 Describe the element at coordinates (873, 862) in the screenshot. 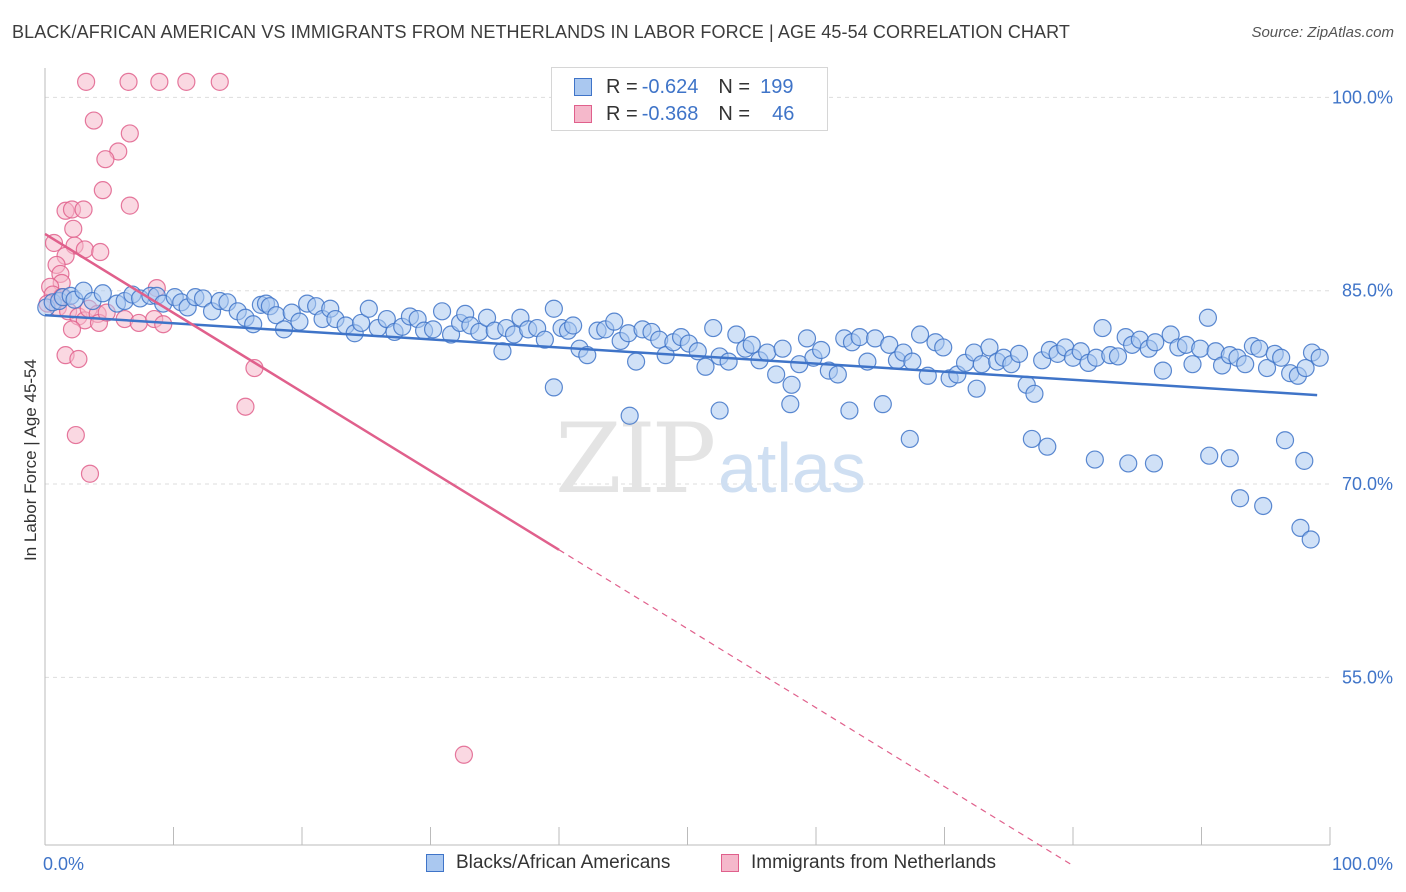

I see `bottom-legend-label-netherlands: Immigrants from Netherlands` at that location.